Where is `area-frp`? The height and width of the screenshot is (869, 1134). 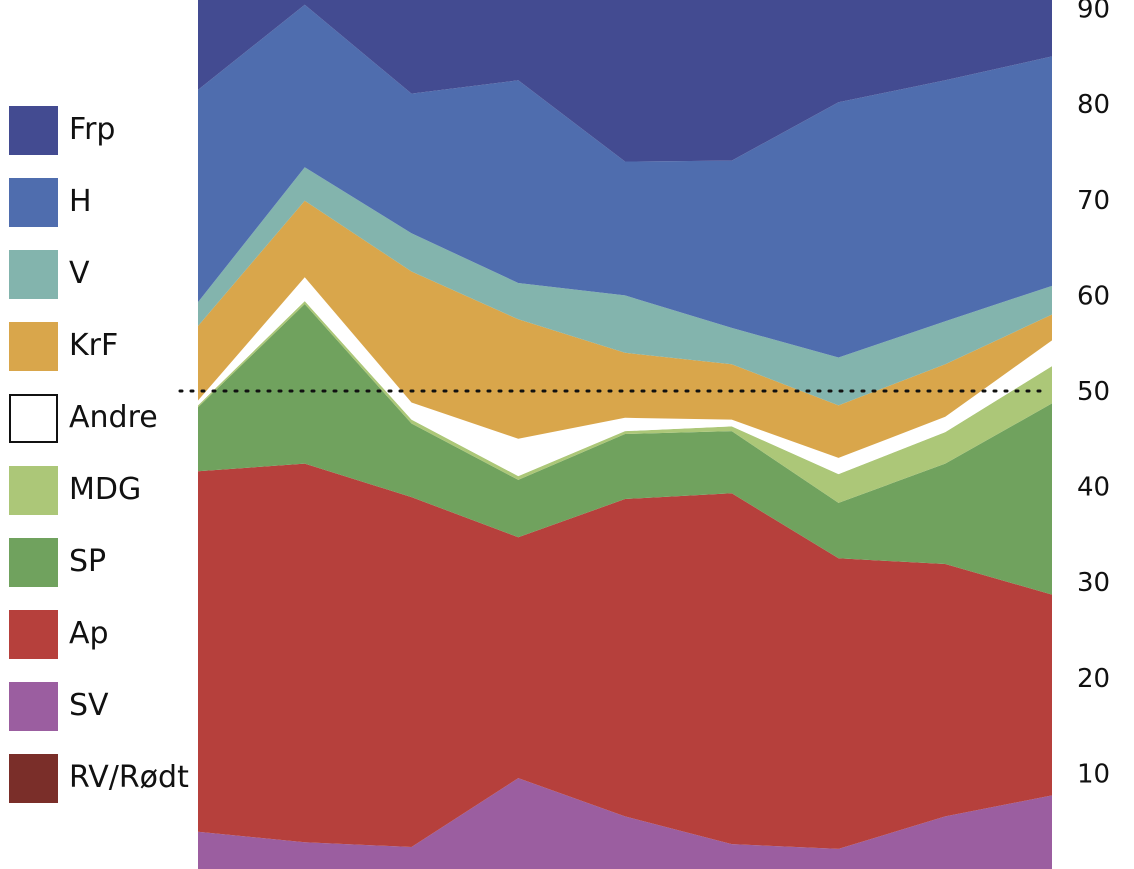
area-frp is located at coordinates (625, 81).